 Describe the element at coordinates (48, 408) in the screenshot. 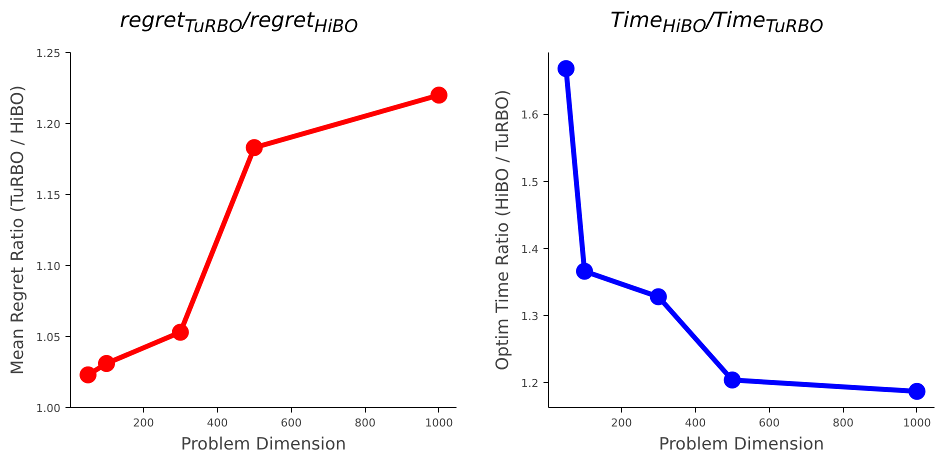

I see `y-tick-label: 1.00` at that location.